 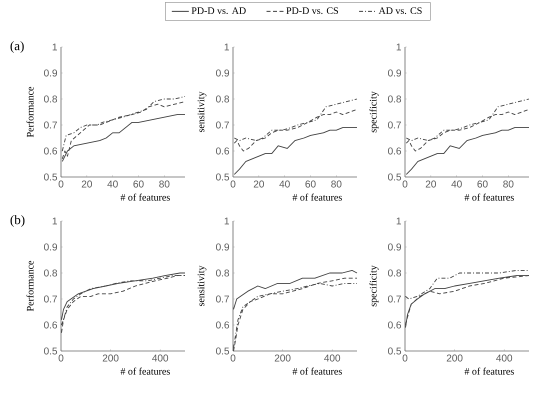 I want to click on legend-label: AD vs. CS, so click(x=400, y=10).